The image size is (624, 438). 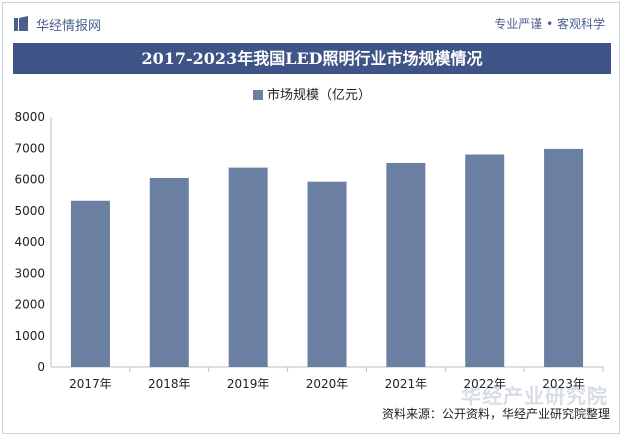 I want to click on x-tick-label: 2023年, so click(x=563, y=384).